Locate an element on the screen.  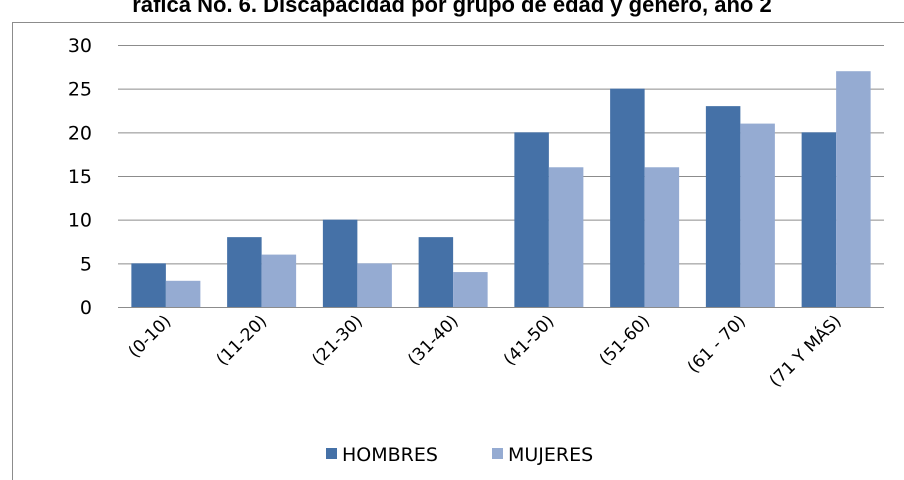
y-tick-label: 20 is located at coordinates (80, 133).